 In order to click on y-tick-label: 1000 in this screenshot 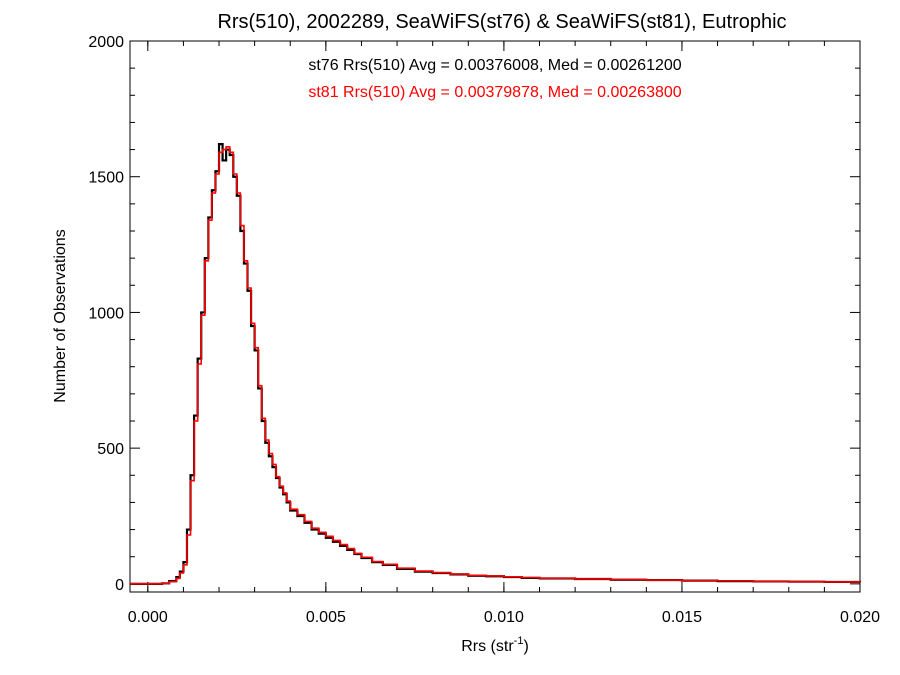, I will do `click(106, 313)`.